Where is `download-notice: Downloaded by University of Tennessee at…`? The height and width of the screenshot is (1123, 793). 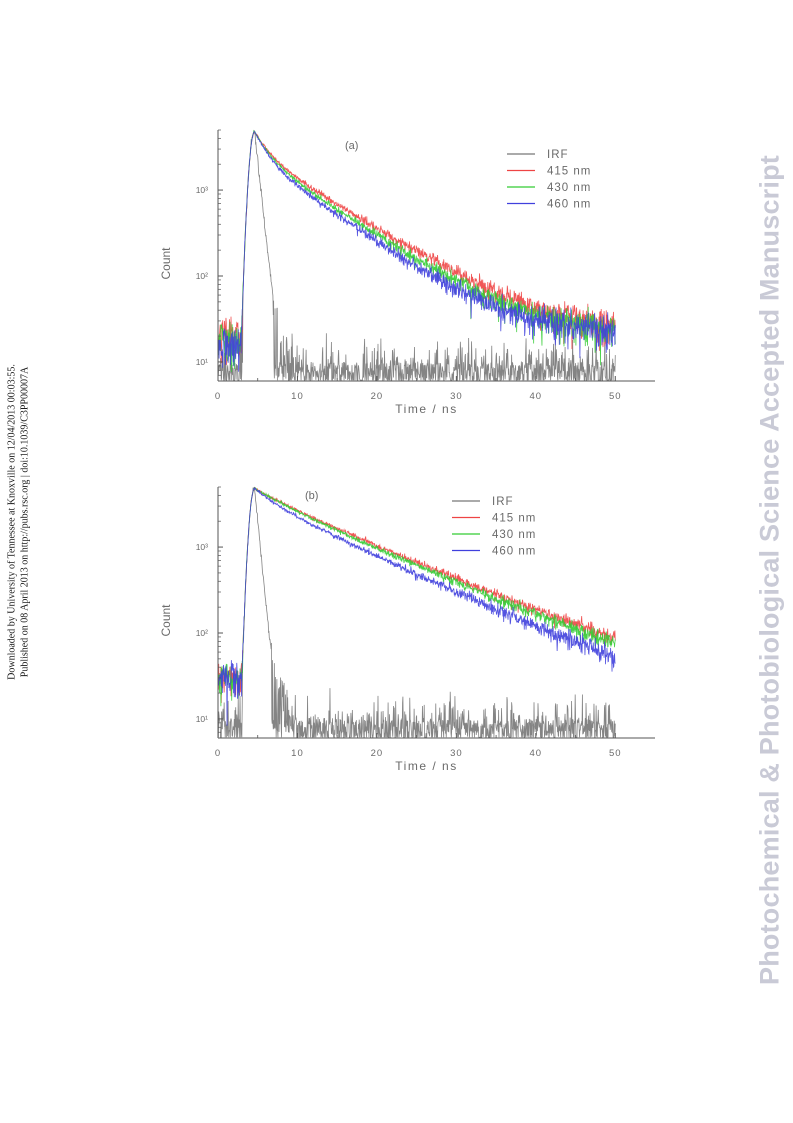 download-notice: Downloaded by University of Tennessee at… is located at coordinates (19, 522).